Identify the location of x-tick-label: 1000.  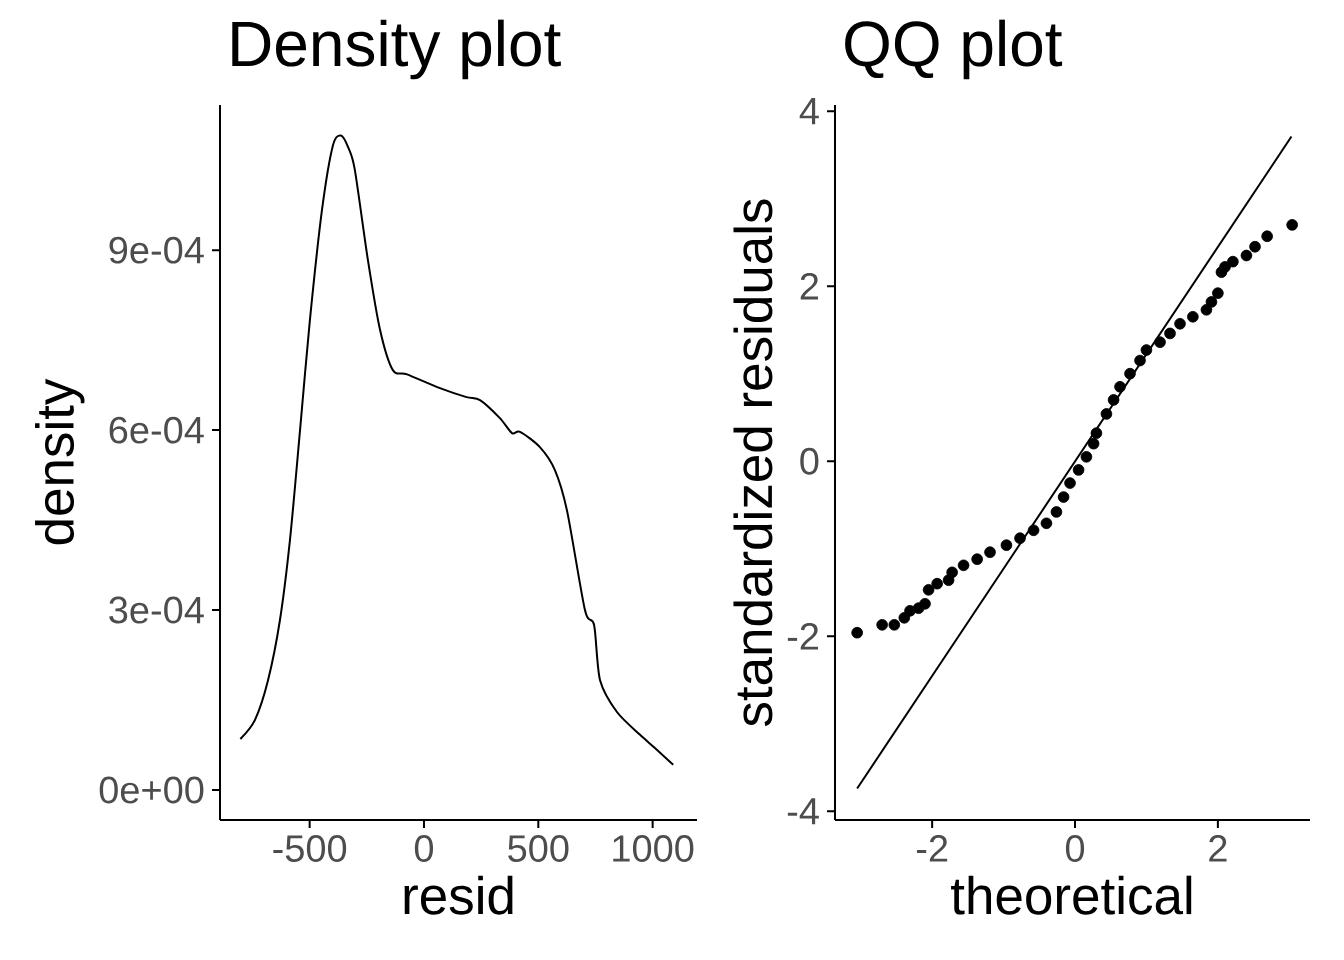
(653, 848).